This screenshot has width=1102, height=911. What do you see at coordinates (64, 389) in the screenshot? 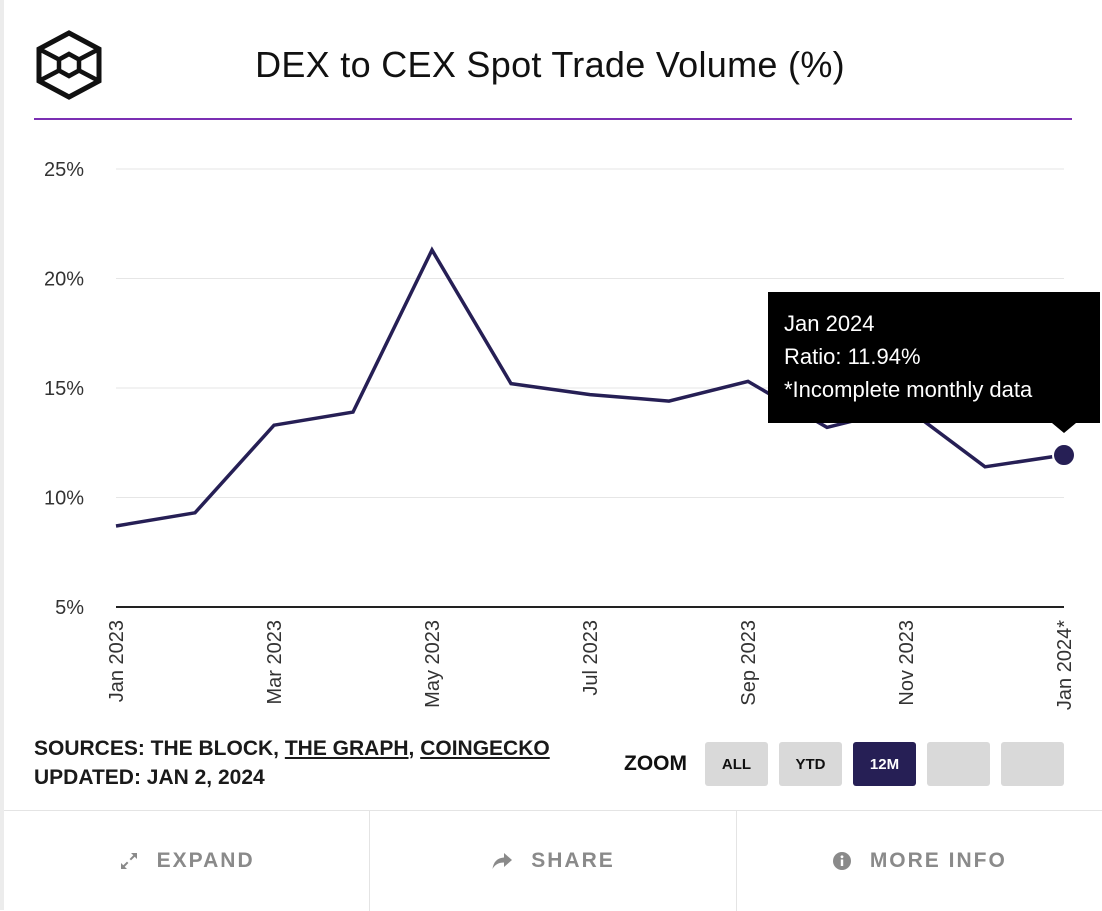
I see `y-tick-label: 15%` at bounding box center [64, 389].